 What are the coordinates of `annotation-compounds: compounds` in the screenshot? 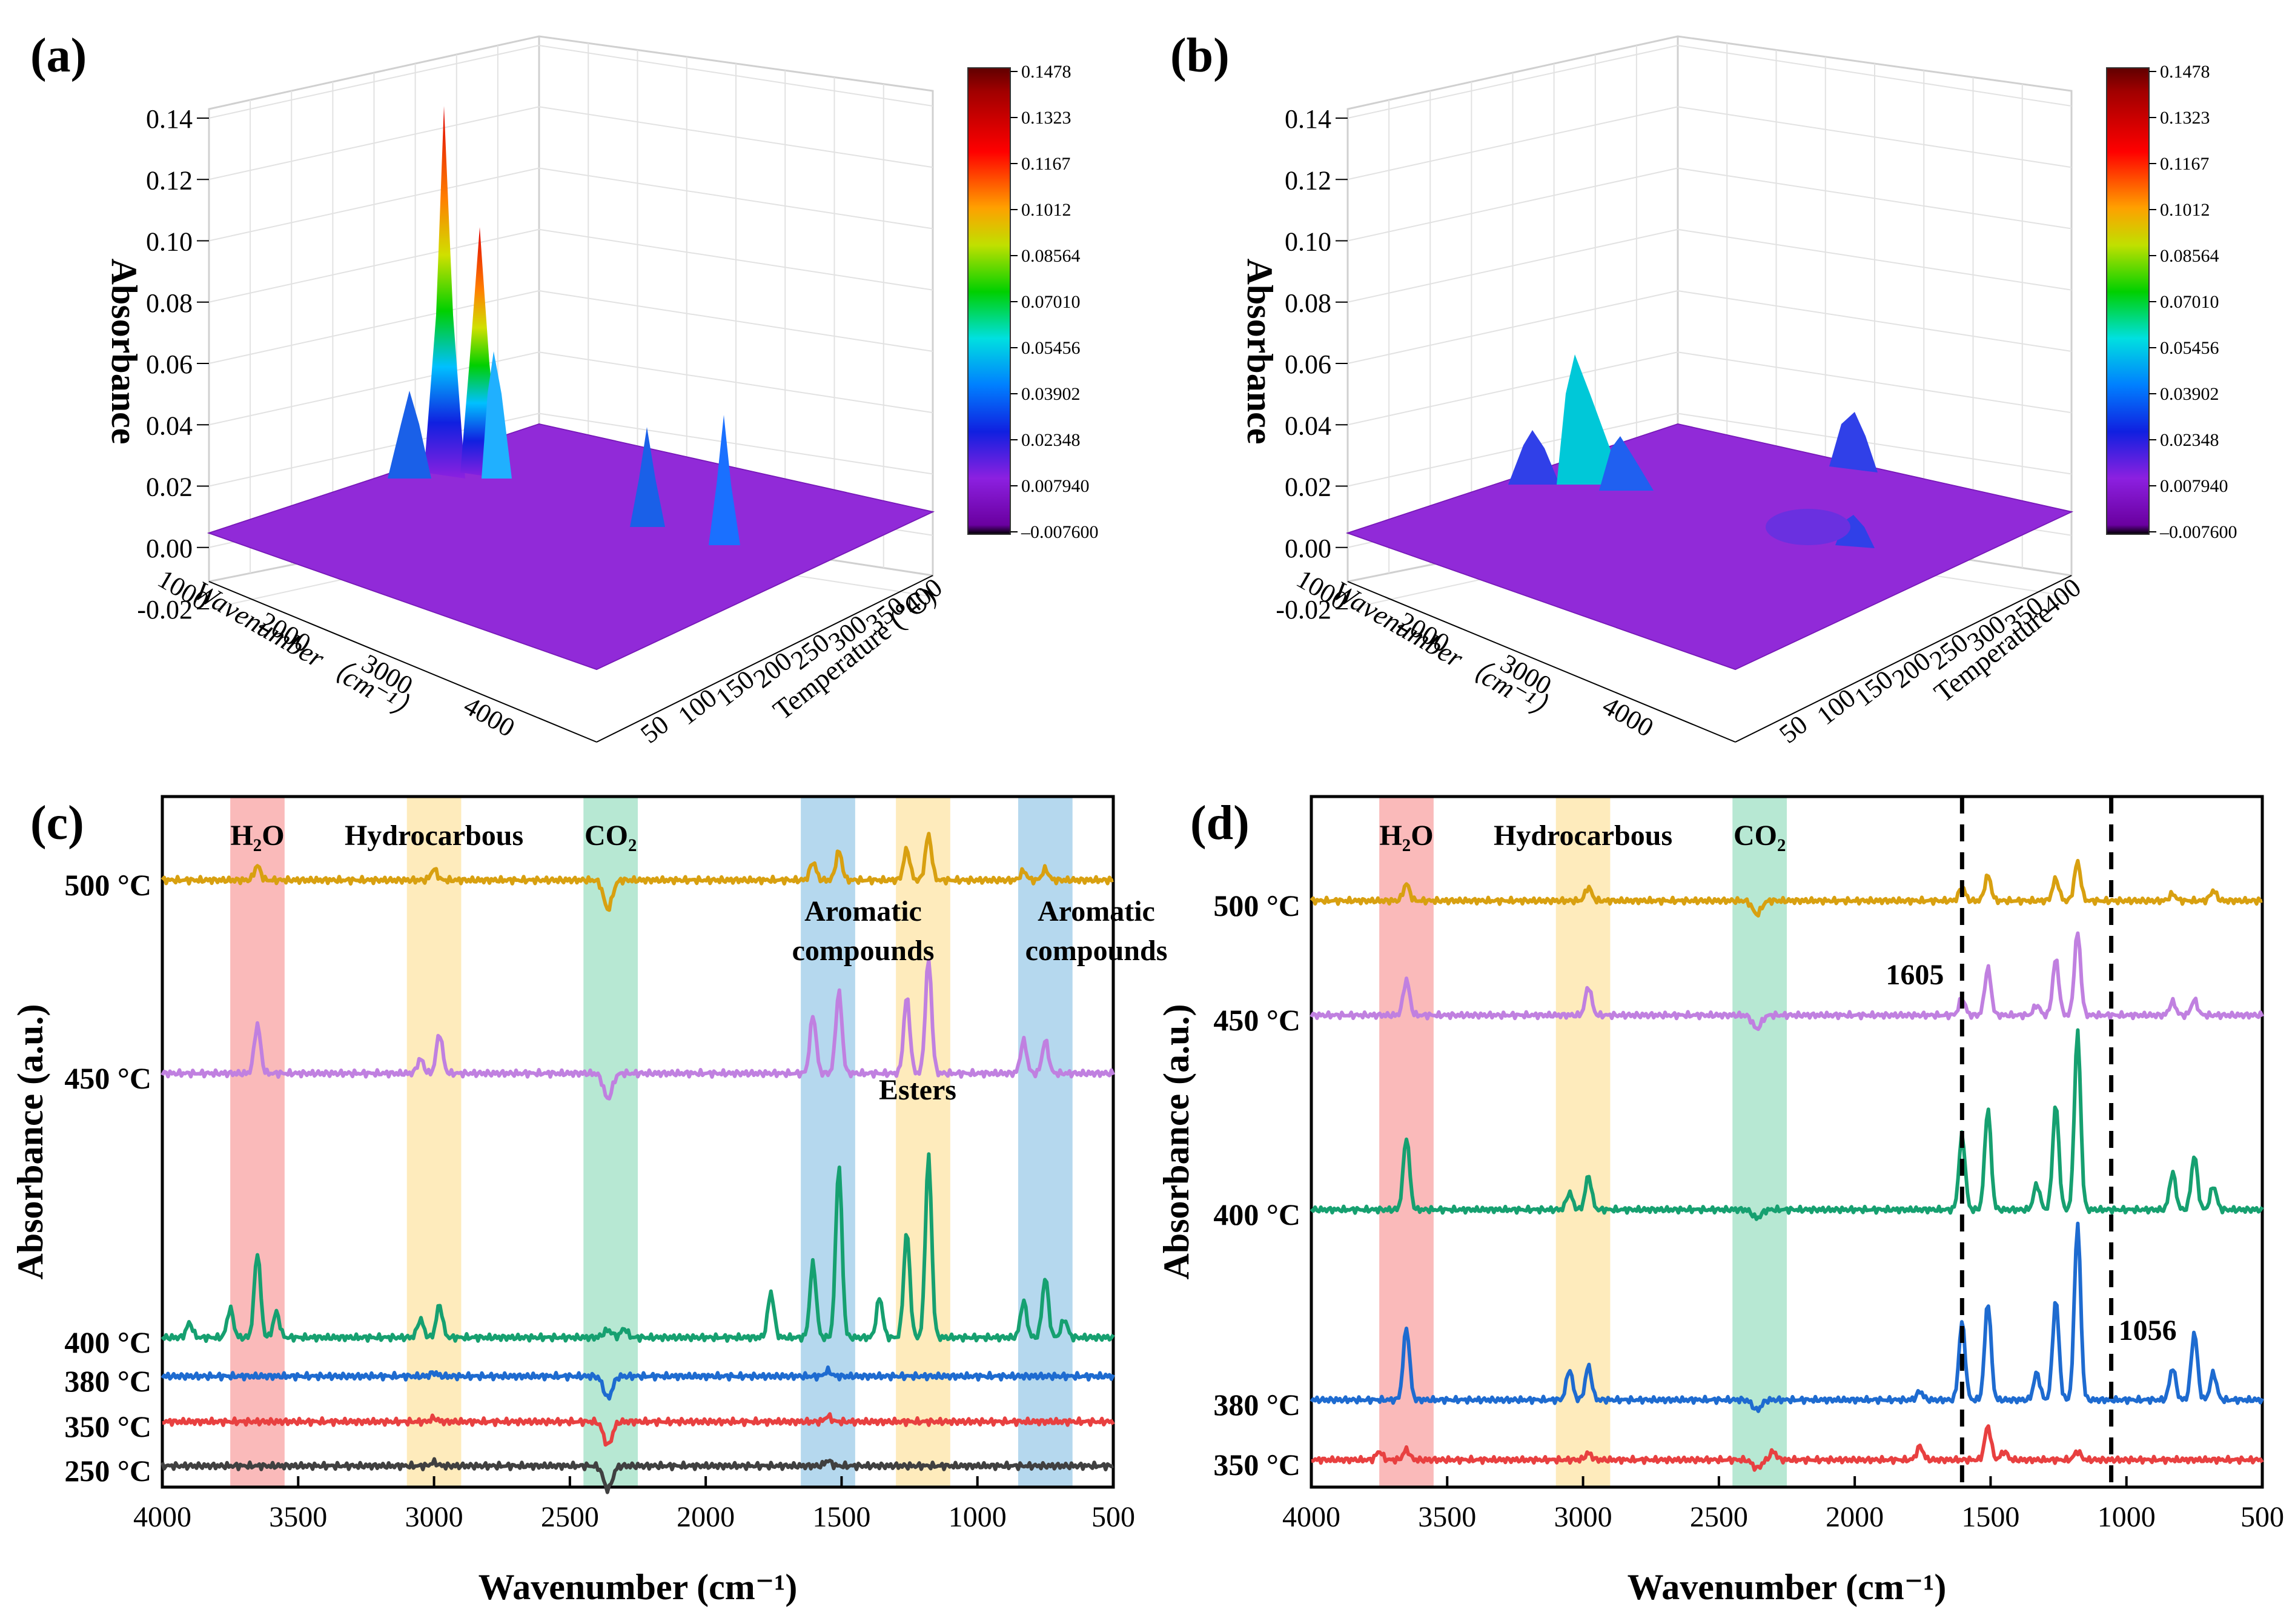 It's located at (863, 951).